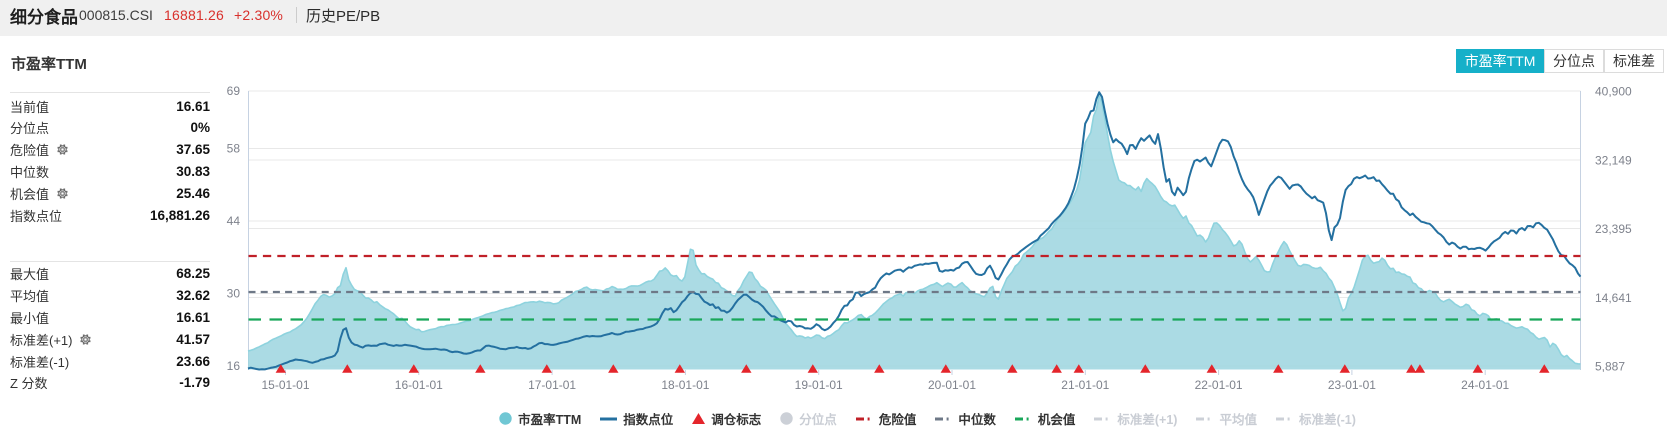 The width and height of the screenshot is (1667, 430). What do you see at coordinates (234, 148) in the screenshot?
I see `svg-text: 58` at bounding box center [234, 148].